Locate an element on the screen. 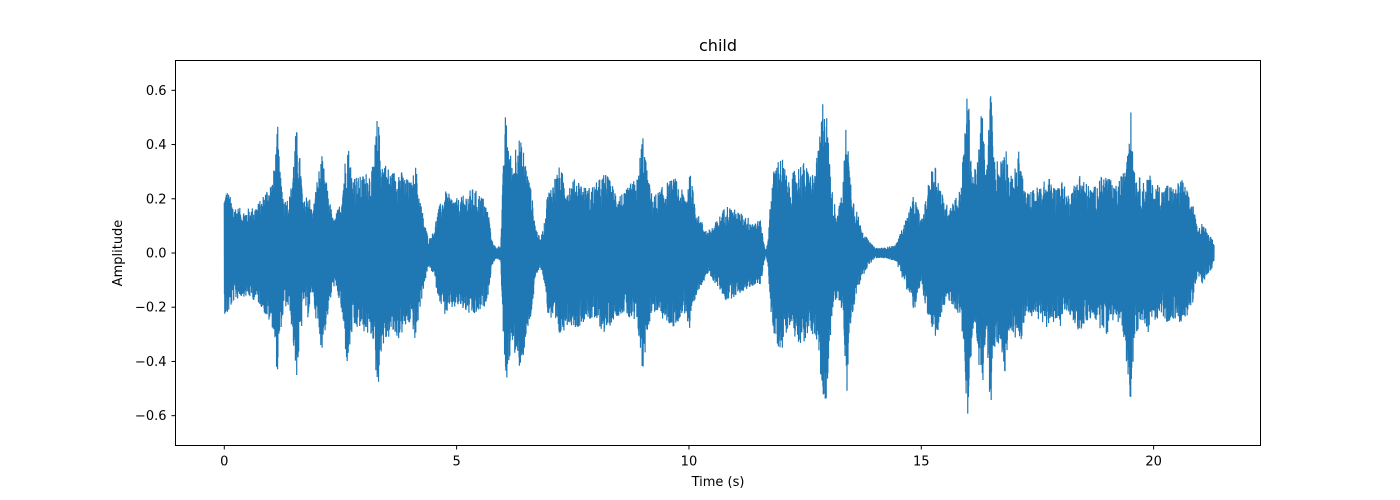 The image size is (1400, 500). x-tick-label: 10 is located at coordinates (689, 462).